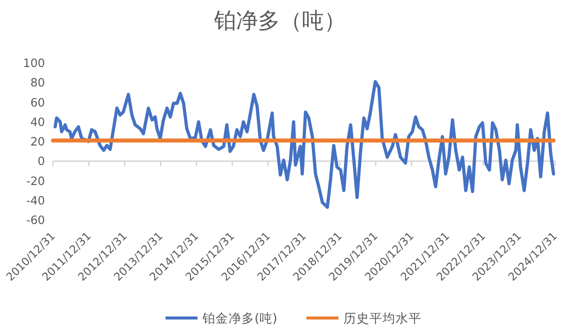 The height and width of the screenshot is (336, 580). What do you see at coordinates (383, 318) in the screenshot?
I see `legend-label: 历史平均水平` at bounding box center [383, 318].